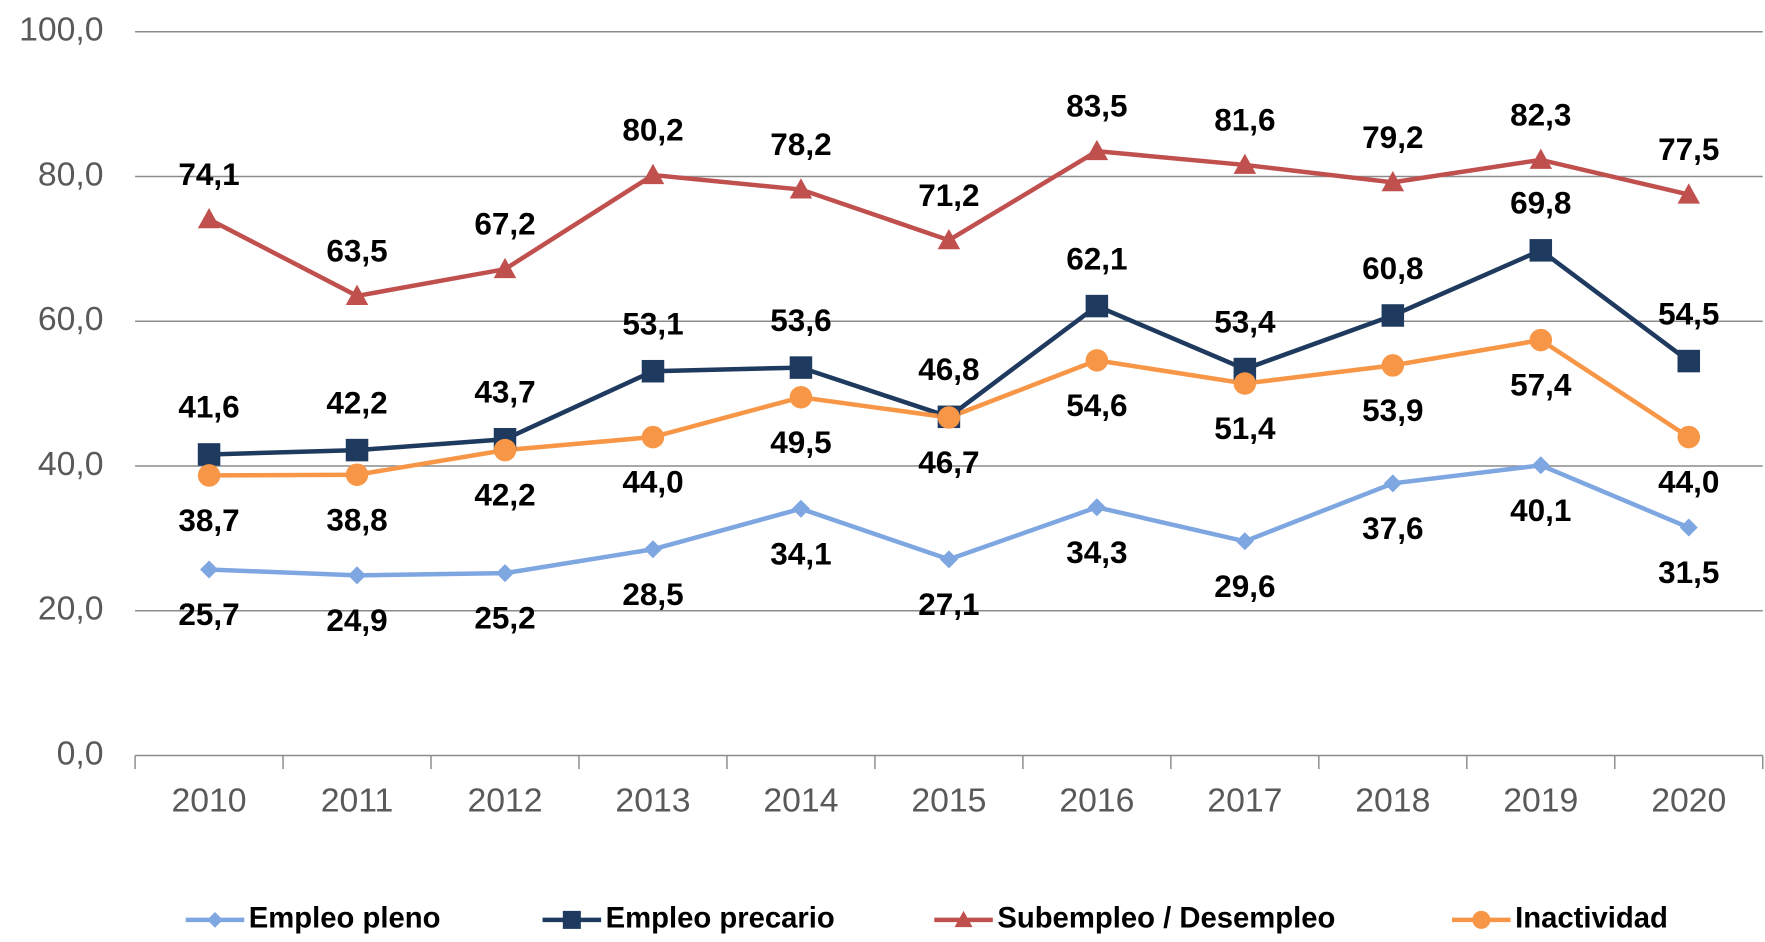 Image resolution: width=1765 pixels, height=942 pixels. What do you see at coordinates (1541, 385) in the screenshot?
I see `data-label: 57,4` at bounding box center [1541, 385].